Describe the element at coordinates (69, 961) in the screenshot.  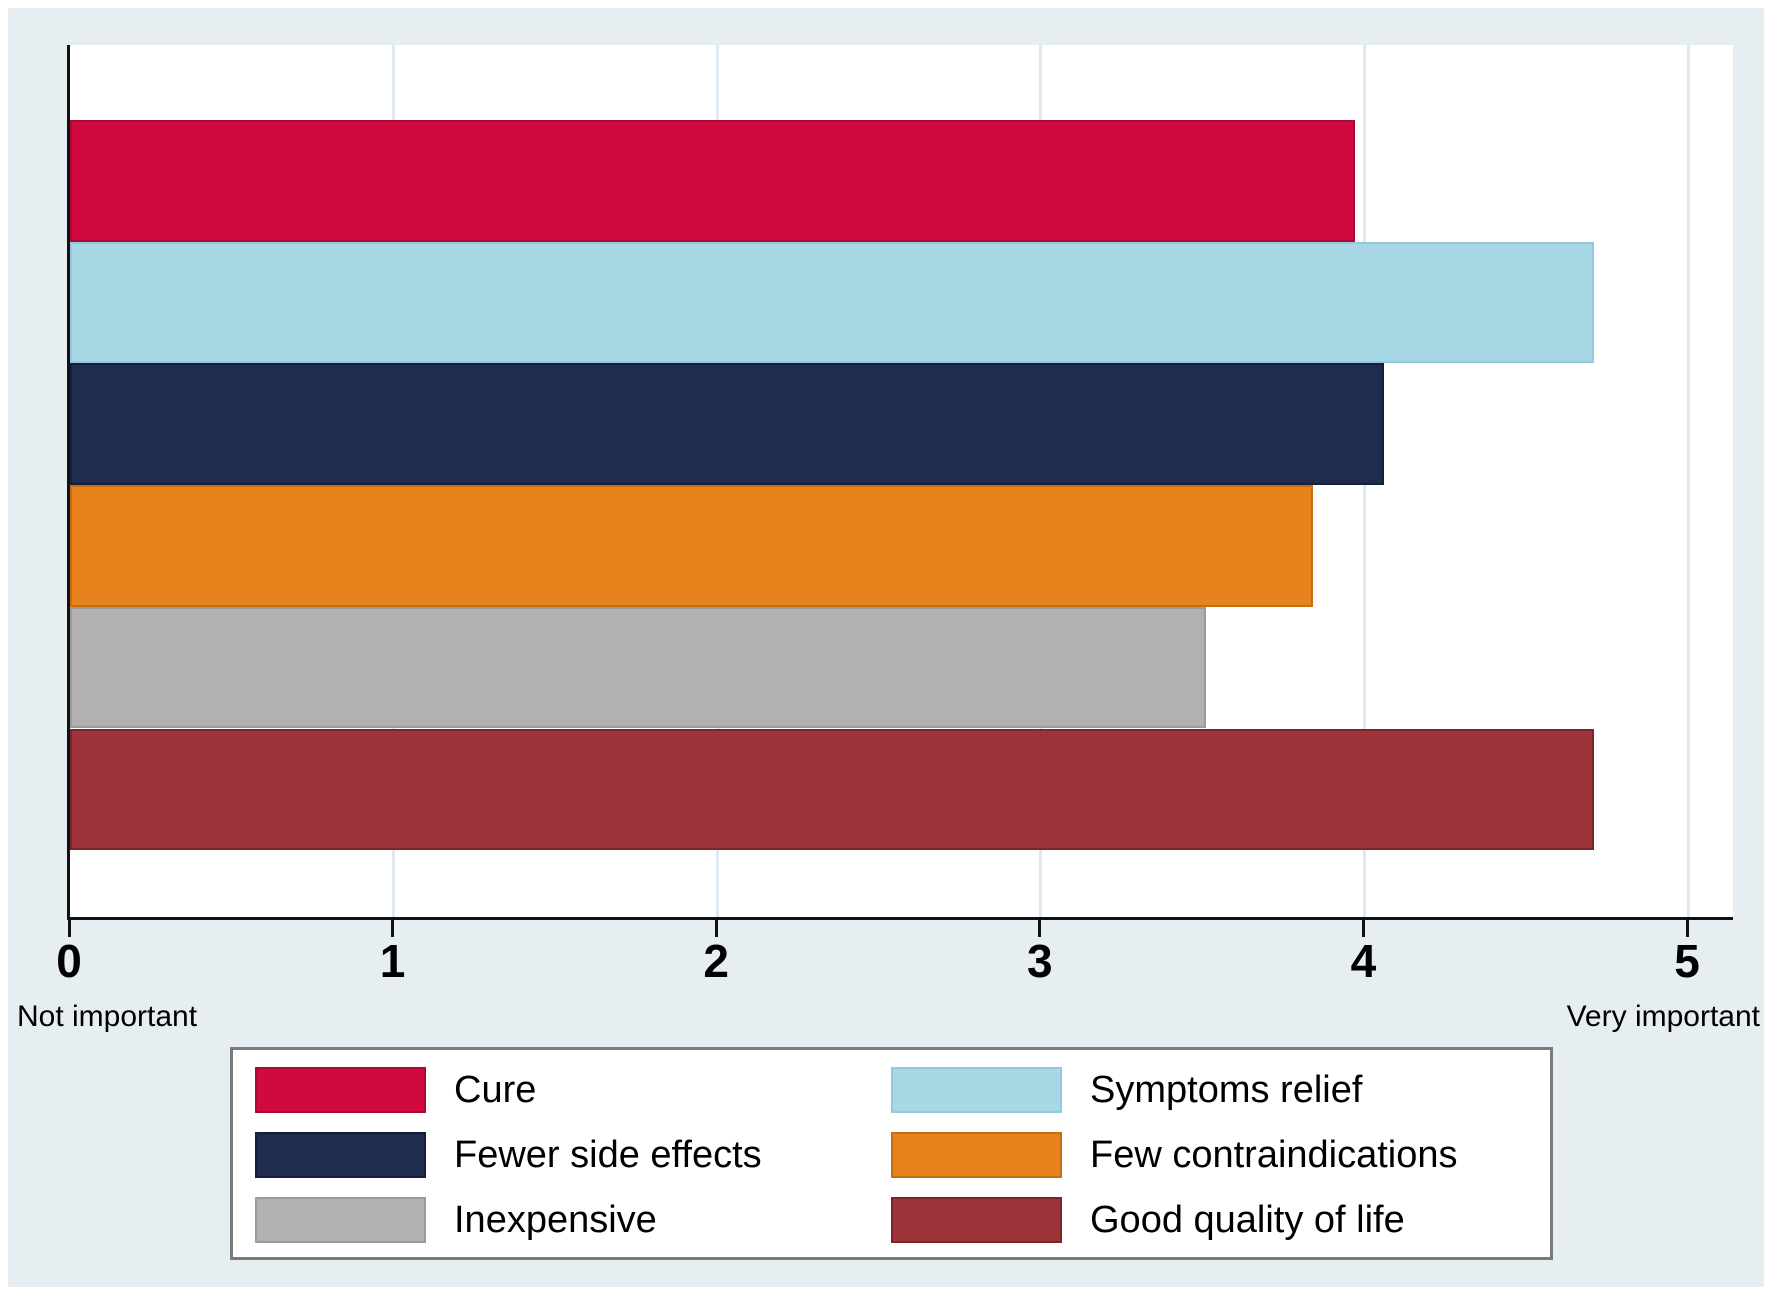
I see `x-tick-label-0: 0` at that location.